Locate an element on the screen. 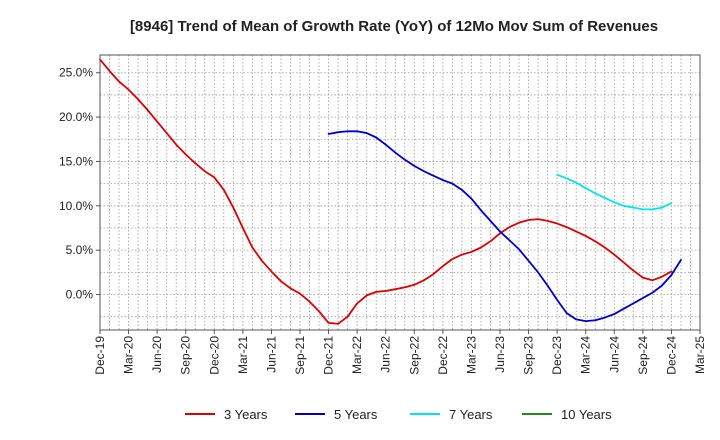 The width and height of the screenshot is (720, 440). series-line-7-years is located at coordinates (614, 192).